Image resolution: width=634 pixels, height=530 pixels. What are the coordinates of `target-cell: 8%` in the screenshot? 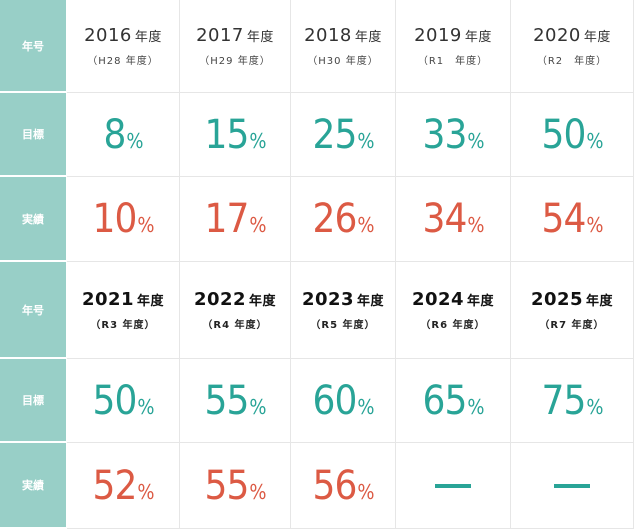 It's located at (123, 135).